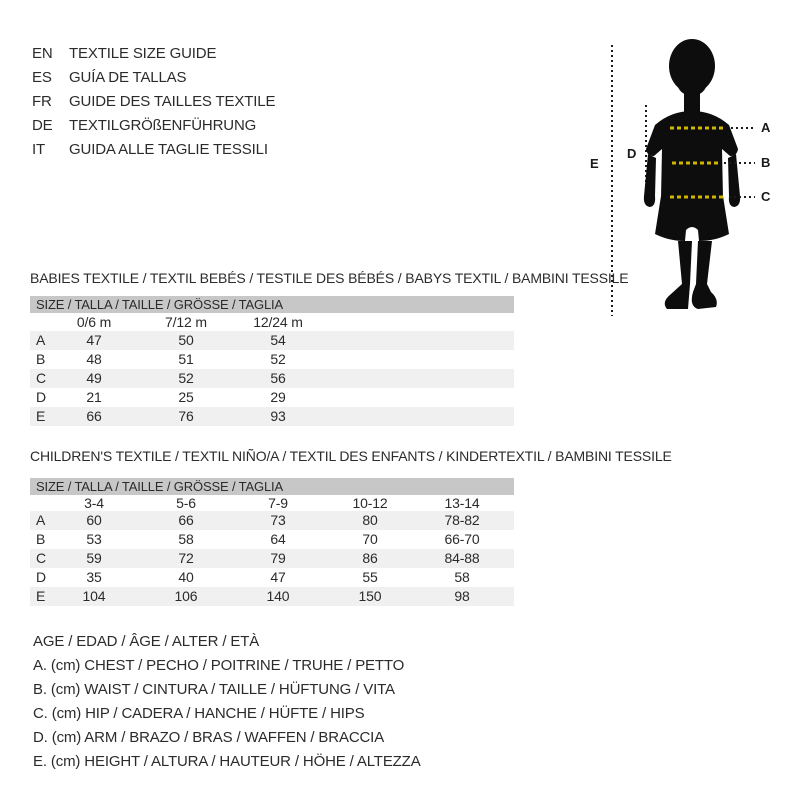 The image size is (800, 800). I want to click on children-row-d: D 35 40 47 55 58, so click(272, 577).